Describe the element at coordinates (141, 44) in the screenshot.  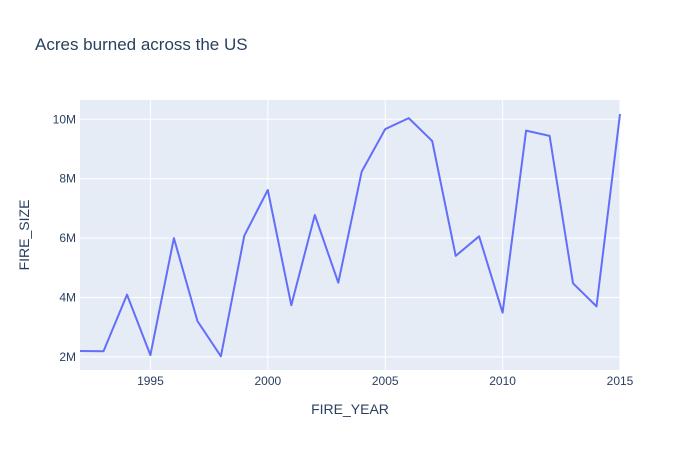
I see `chart-title: Acres burned across the US` at that location.